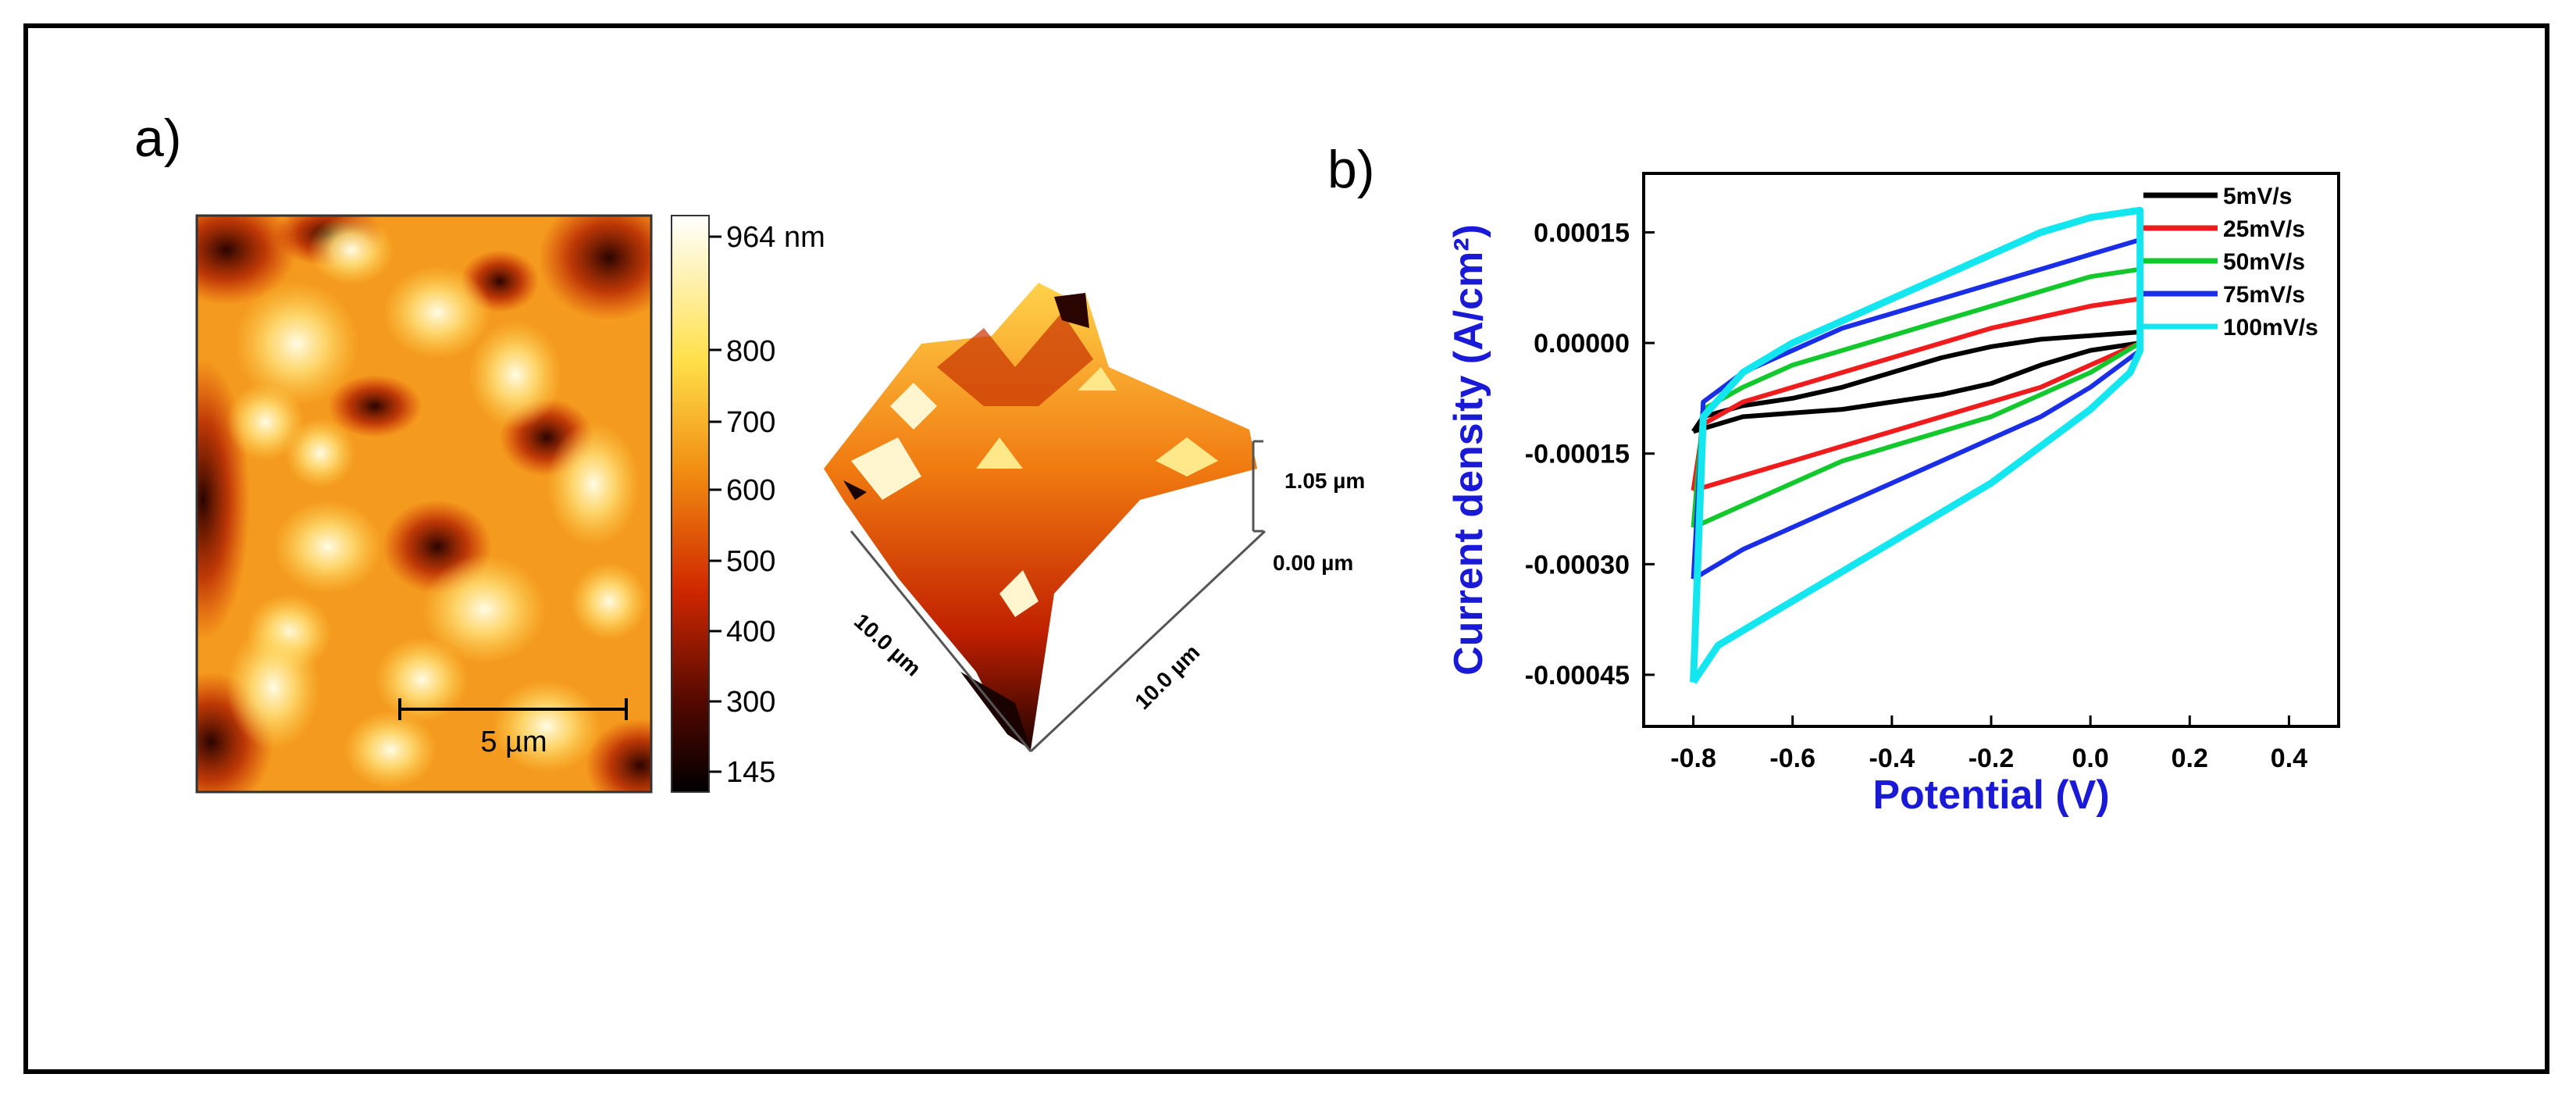 This screenshot has width=2576, height=1106. What do you see at coordinates (2289, 758) in the screenshot?
I see `x-tick-label: 0.4` at bounding box center [2289, 758].